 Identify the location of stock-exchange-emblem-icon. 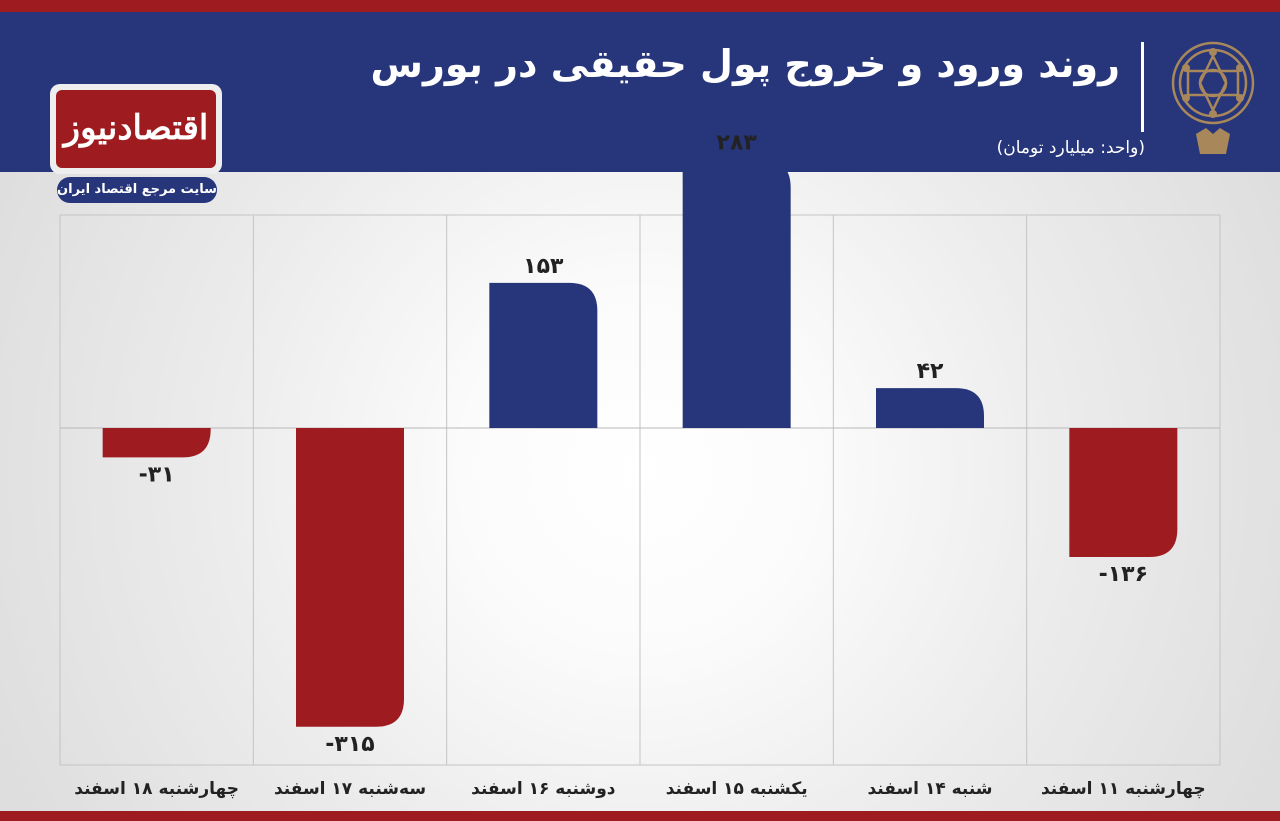
(1213, 97).